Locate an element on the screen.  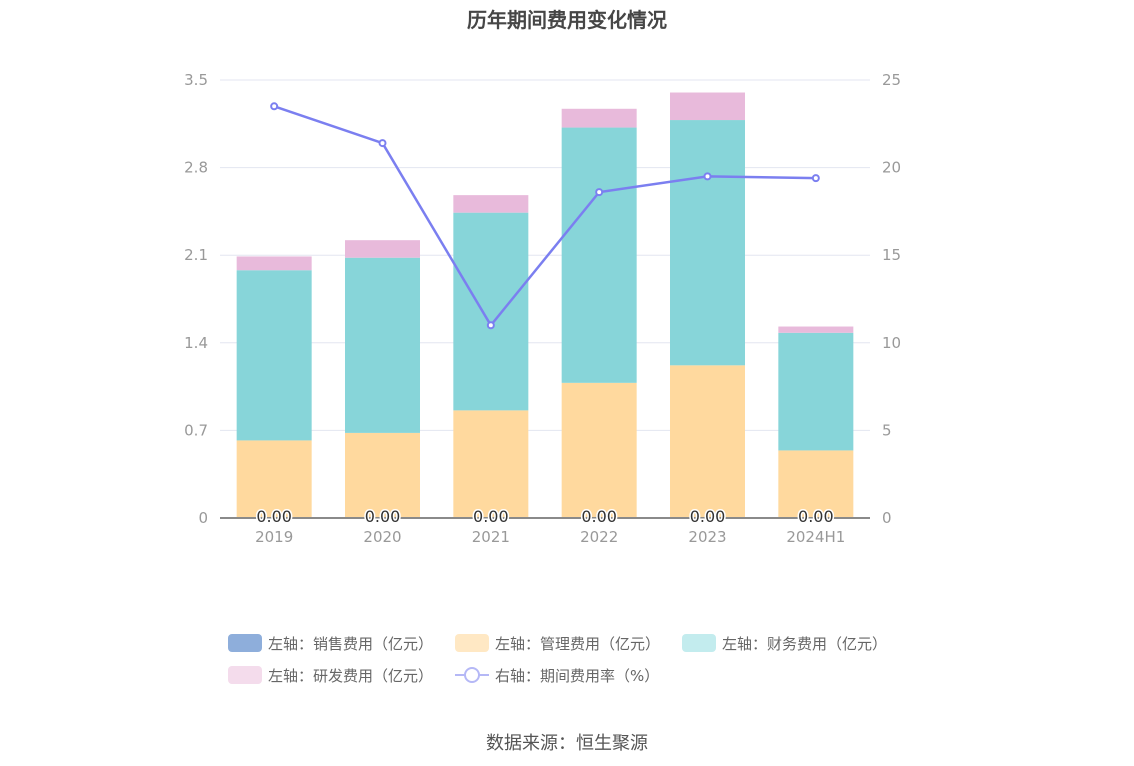
x-axis-tick-label: 2023 is located at coordinates (707, 537).